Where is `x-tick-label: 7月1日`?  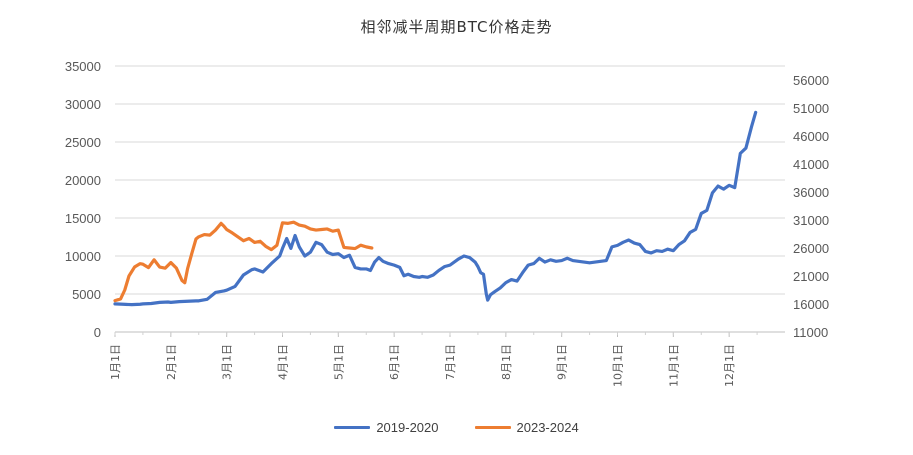 x-tick-label: 7月1日 is located at coordinates (450, 362).